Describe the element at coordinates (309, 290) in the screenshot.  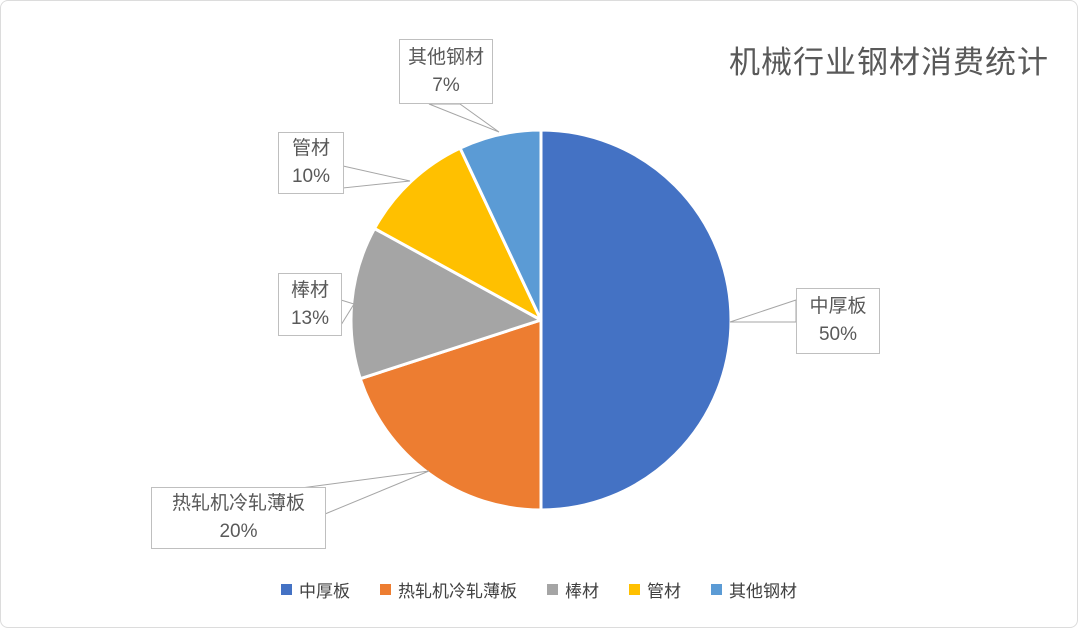
I see `callout-label: 棒材` at that location.